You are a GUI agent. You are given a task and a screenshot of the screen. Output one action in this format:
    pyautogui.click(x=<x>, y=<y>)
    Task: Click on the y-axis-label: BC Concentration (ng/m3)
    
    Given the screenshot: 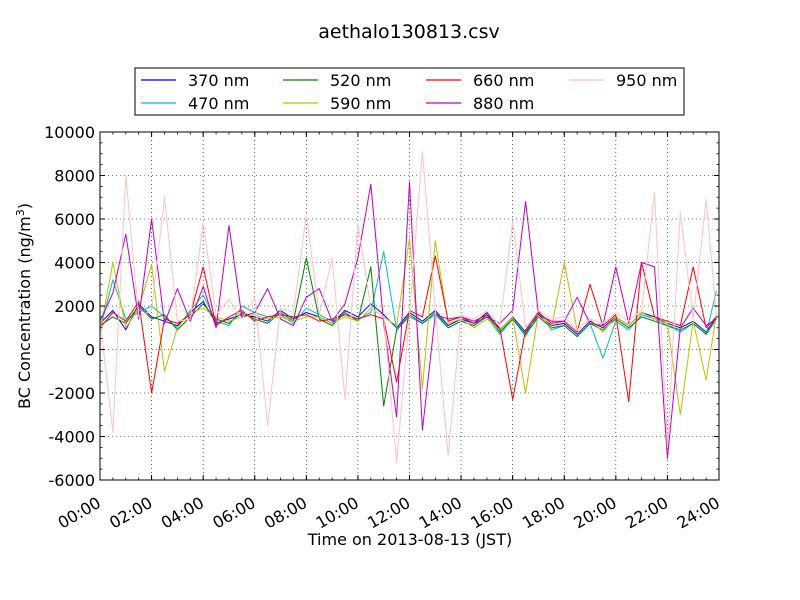 What is the action you would take?
    pyautogui.click(x=24, y=306)
    